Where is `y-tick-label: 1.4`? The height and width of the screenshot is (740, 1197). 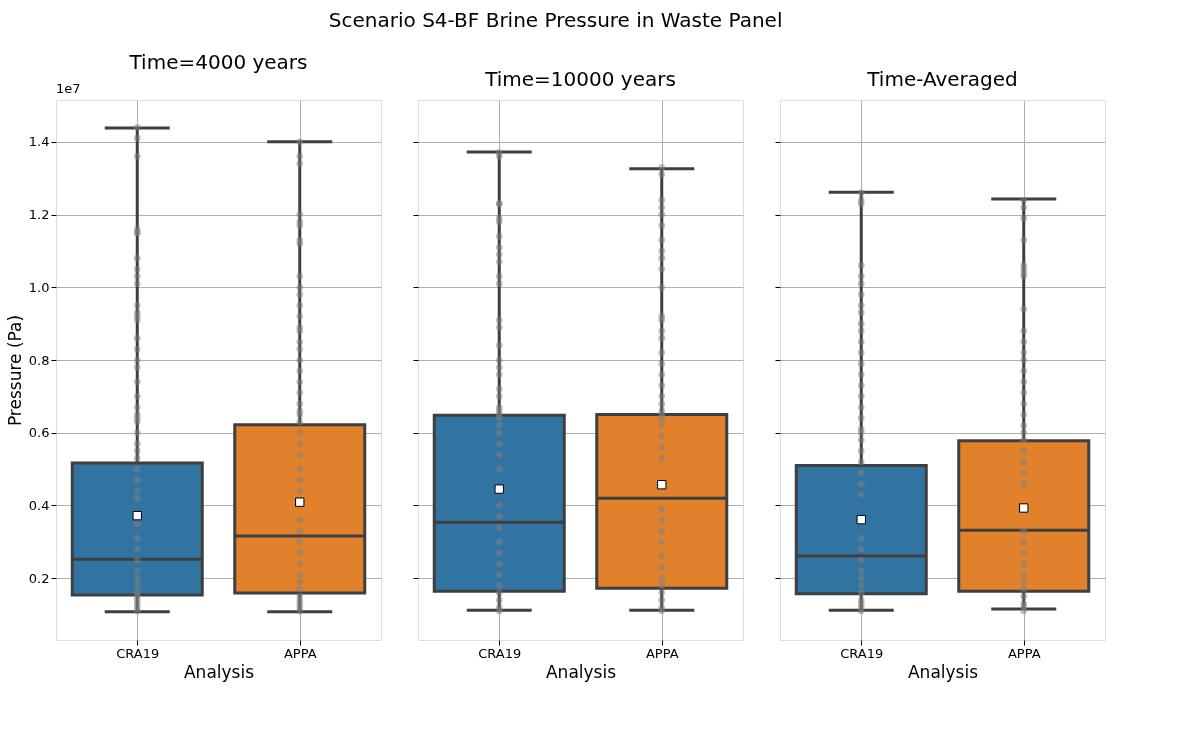
y-tick-label: 1.4 is located at coordinates (39, 142).